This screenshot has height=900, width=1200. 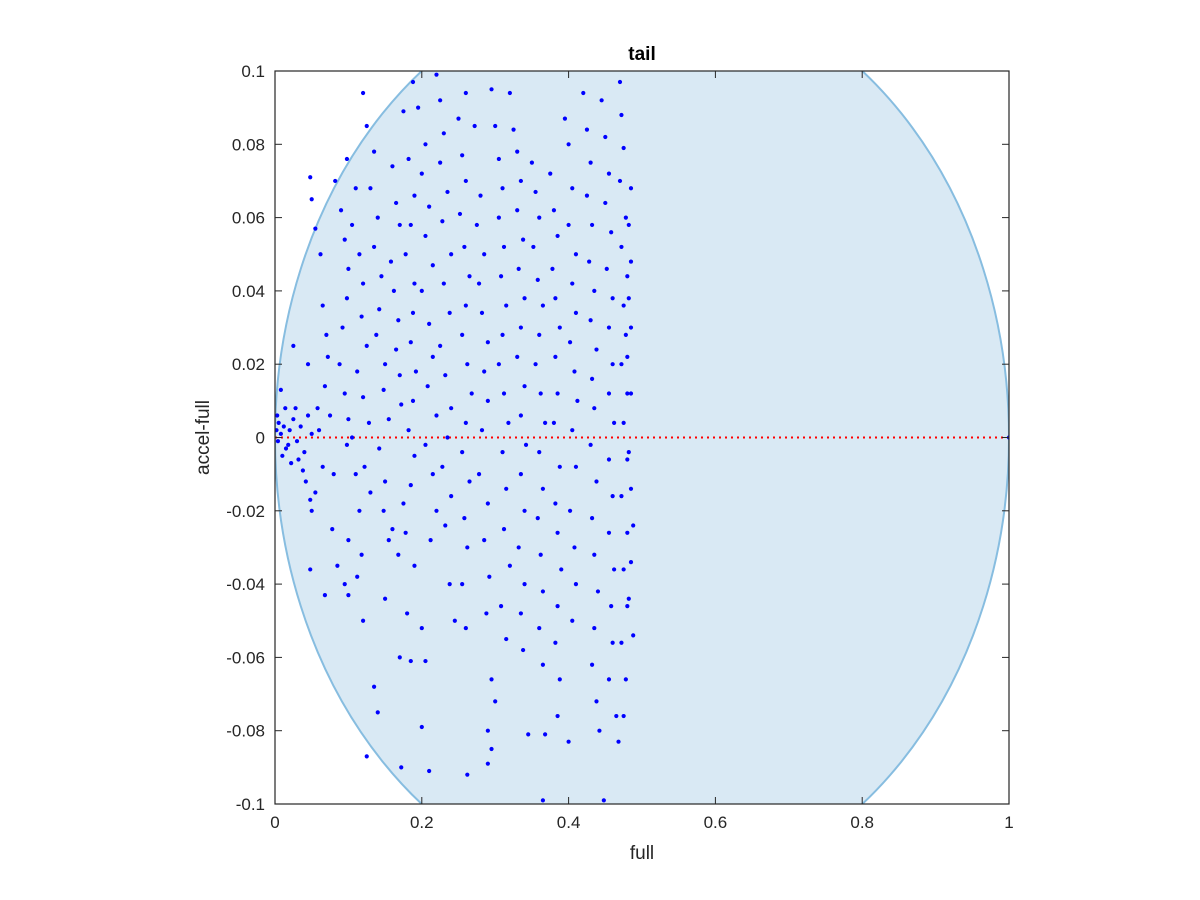 I want to click on x-tick-label: 0.6, so click(x=716, y=822).